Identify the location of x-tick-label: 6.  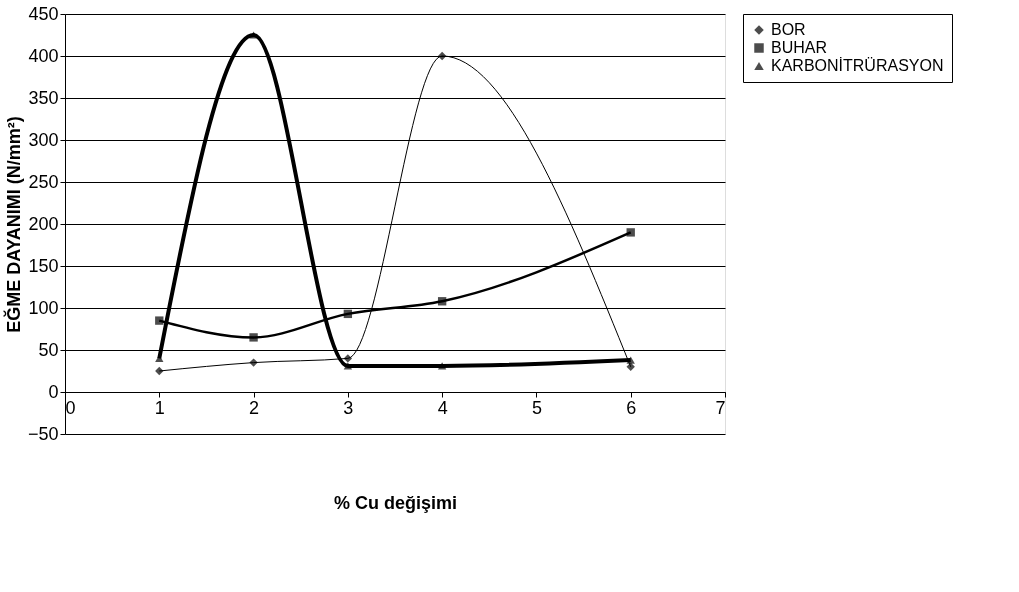
(631, 407).